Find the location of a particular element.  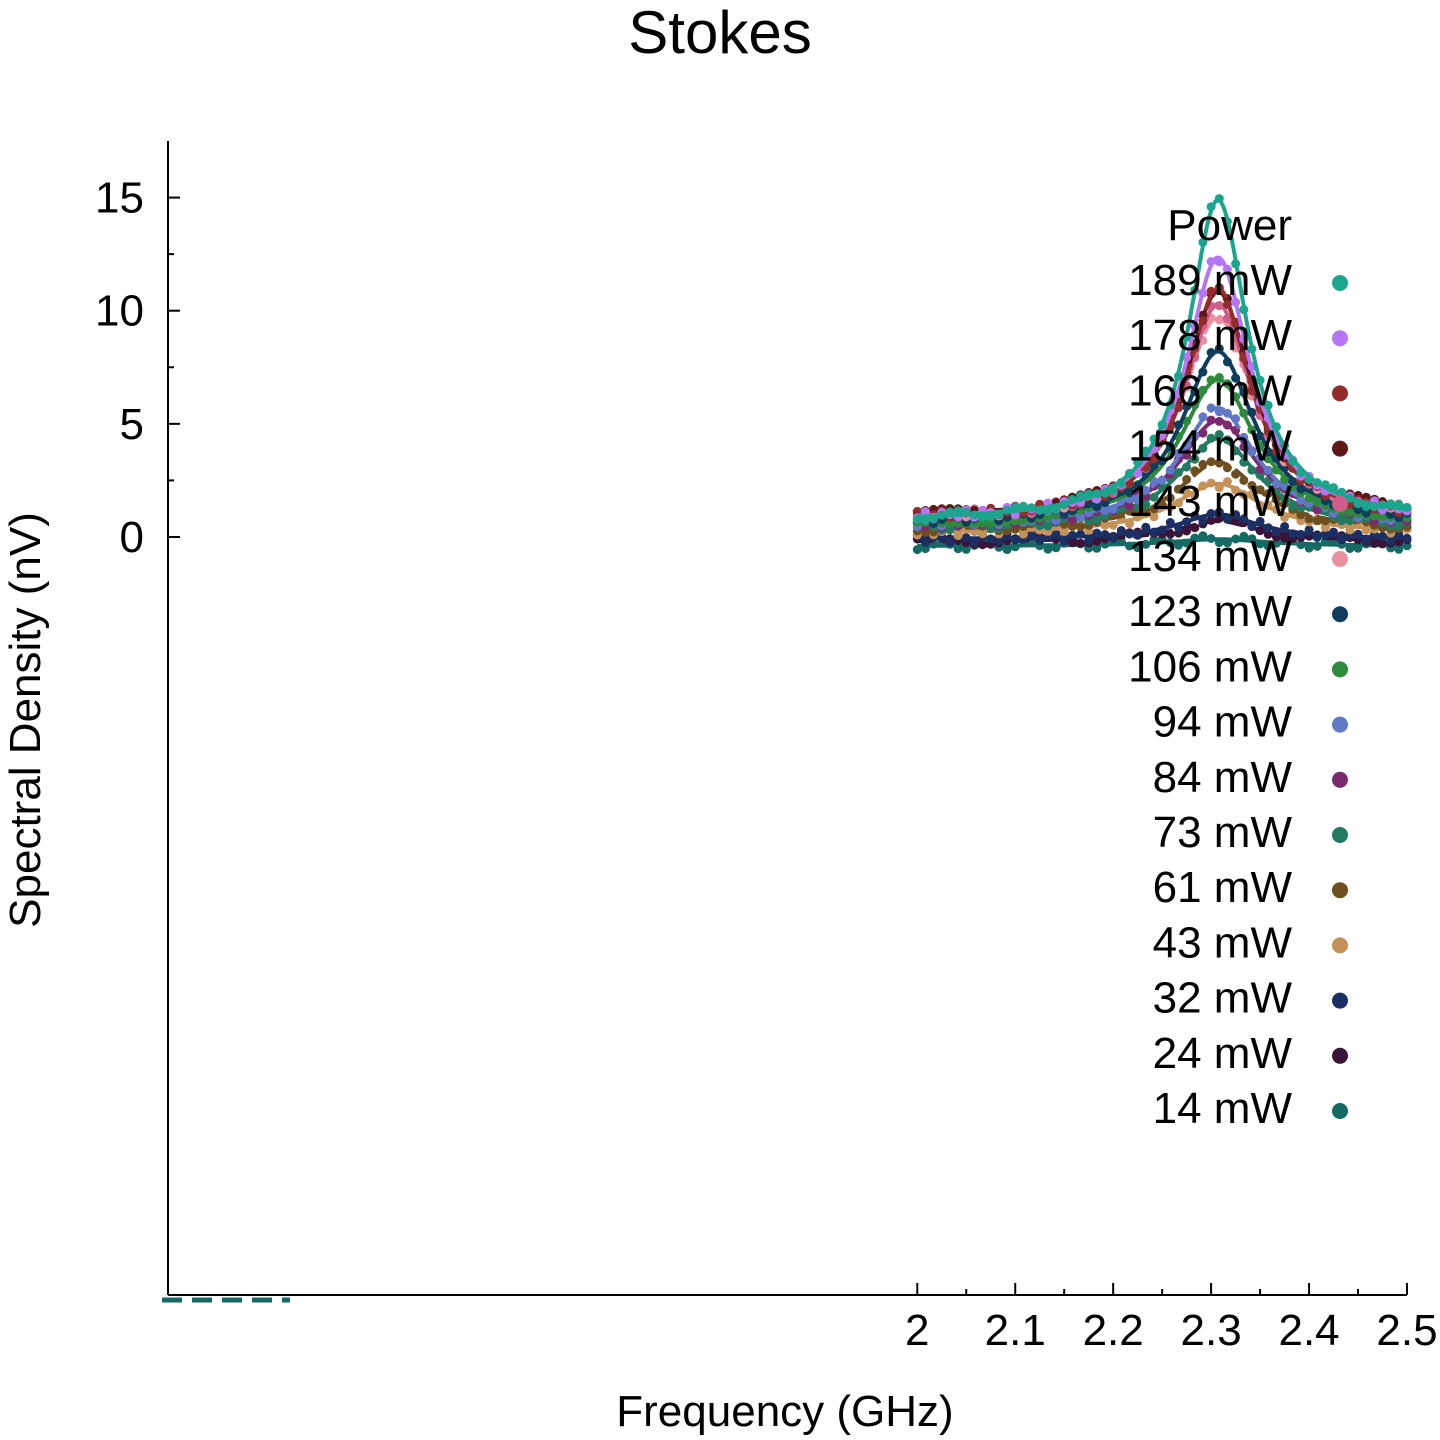

chart-title: Stokes is located at coordinates (719, 33).